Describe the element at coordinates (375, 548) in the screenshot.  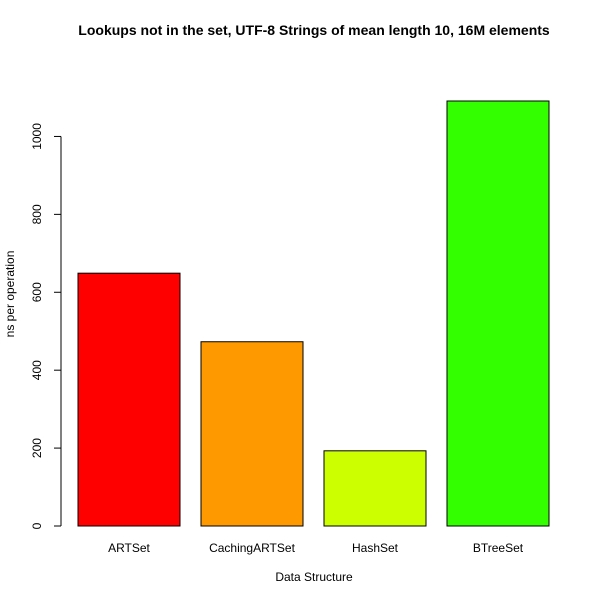
I see `x-tick-label: HashSet` at that location.